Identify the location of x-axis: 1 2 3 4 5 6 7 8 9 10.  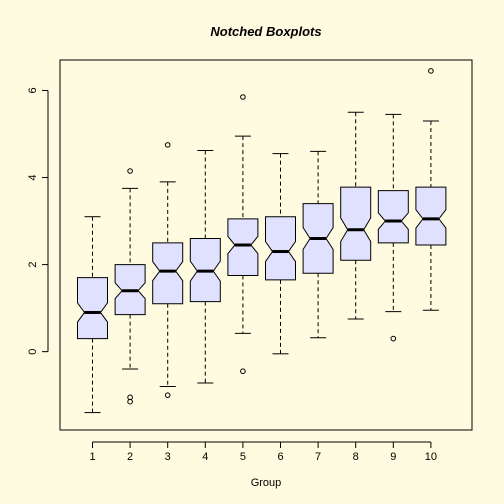
(263, 452).